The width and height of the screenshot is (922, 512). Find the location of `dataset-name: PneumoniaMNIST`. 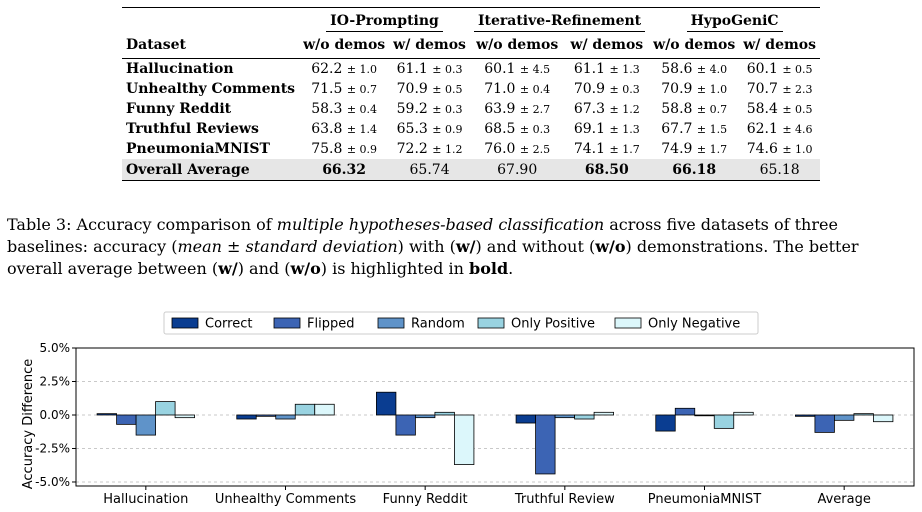

dataset-name: PneumoniaMNIST is located at coordinates (198, 149).